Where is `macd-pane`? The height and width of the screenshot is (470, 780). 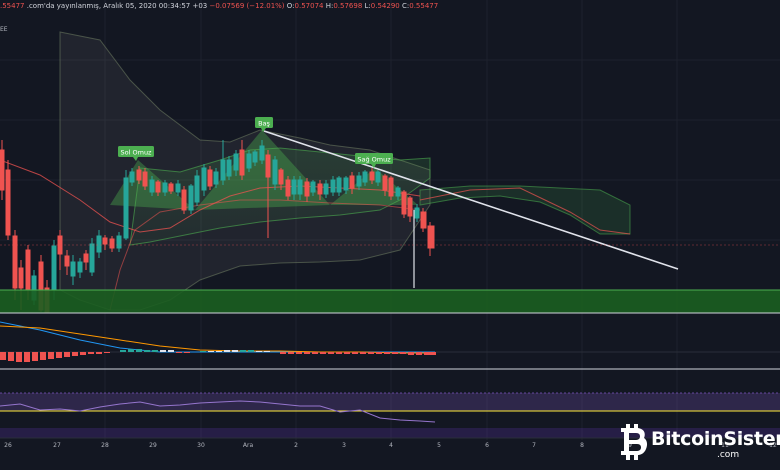
macd-pane is located at coordinates (390, 341).